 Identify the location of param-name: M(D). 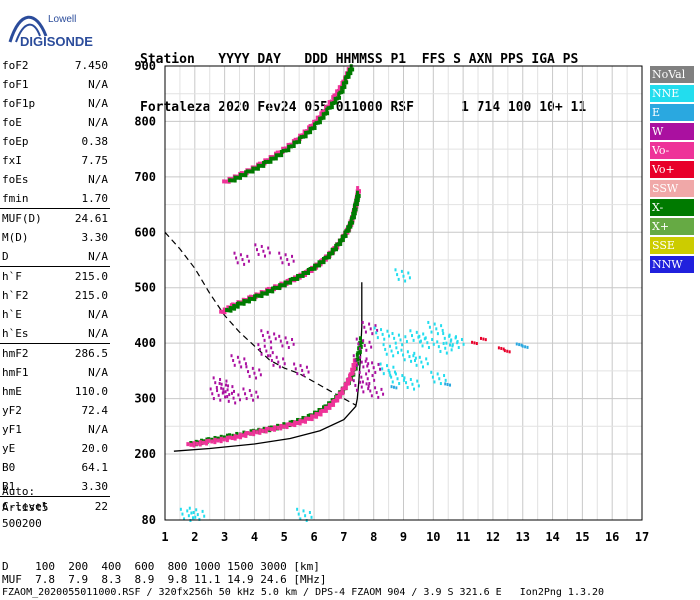
(15, 237).